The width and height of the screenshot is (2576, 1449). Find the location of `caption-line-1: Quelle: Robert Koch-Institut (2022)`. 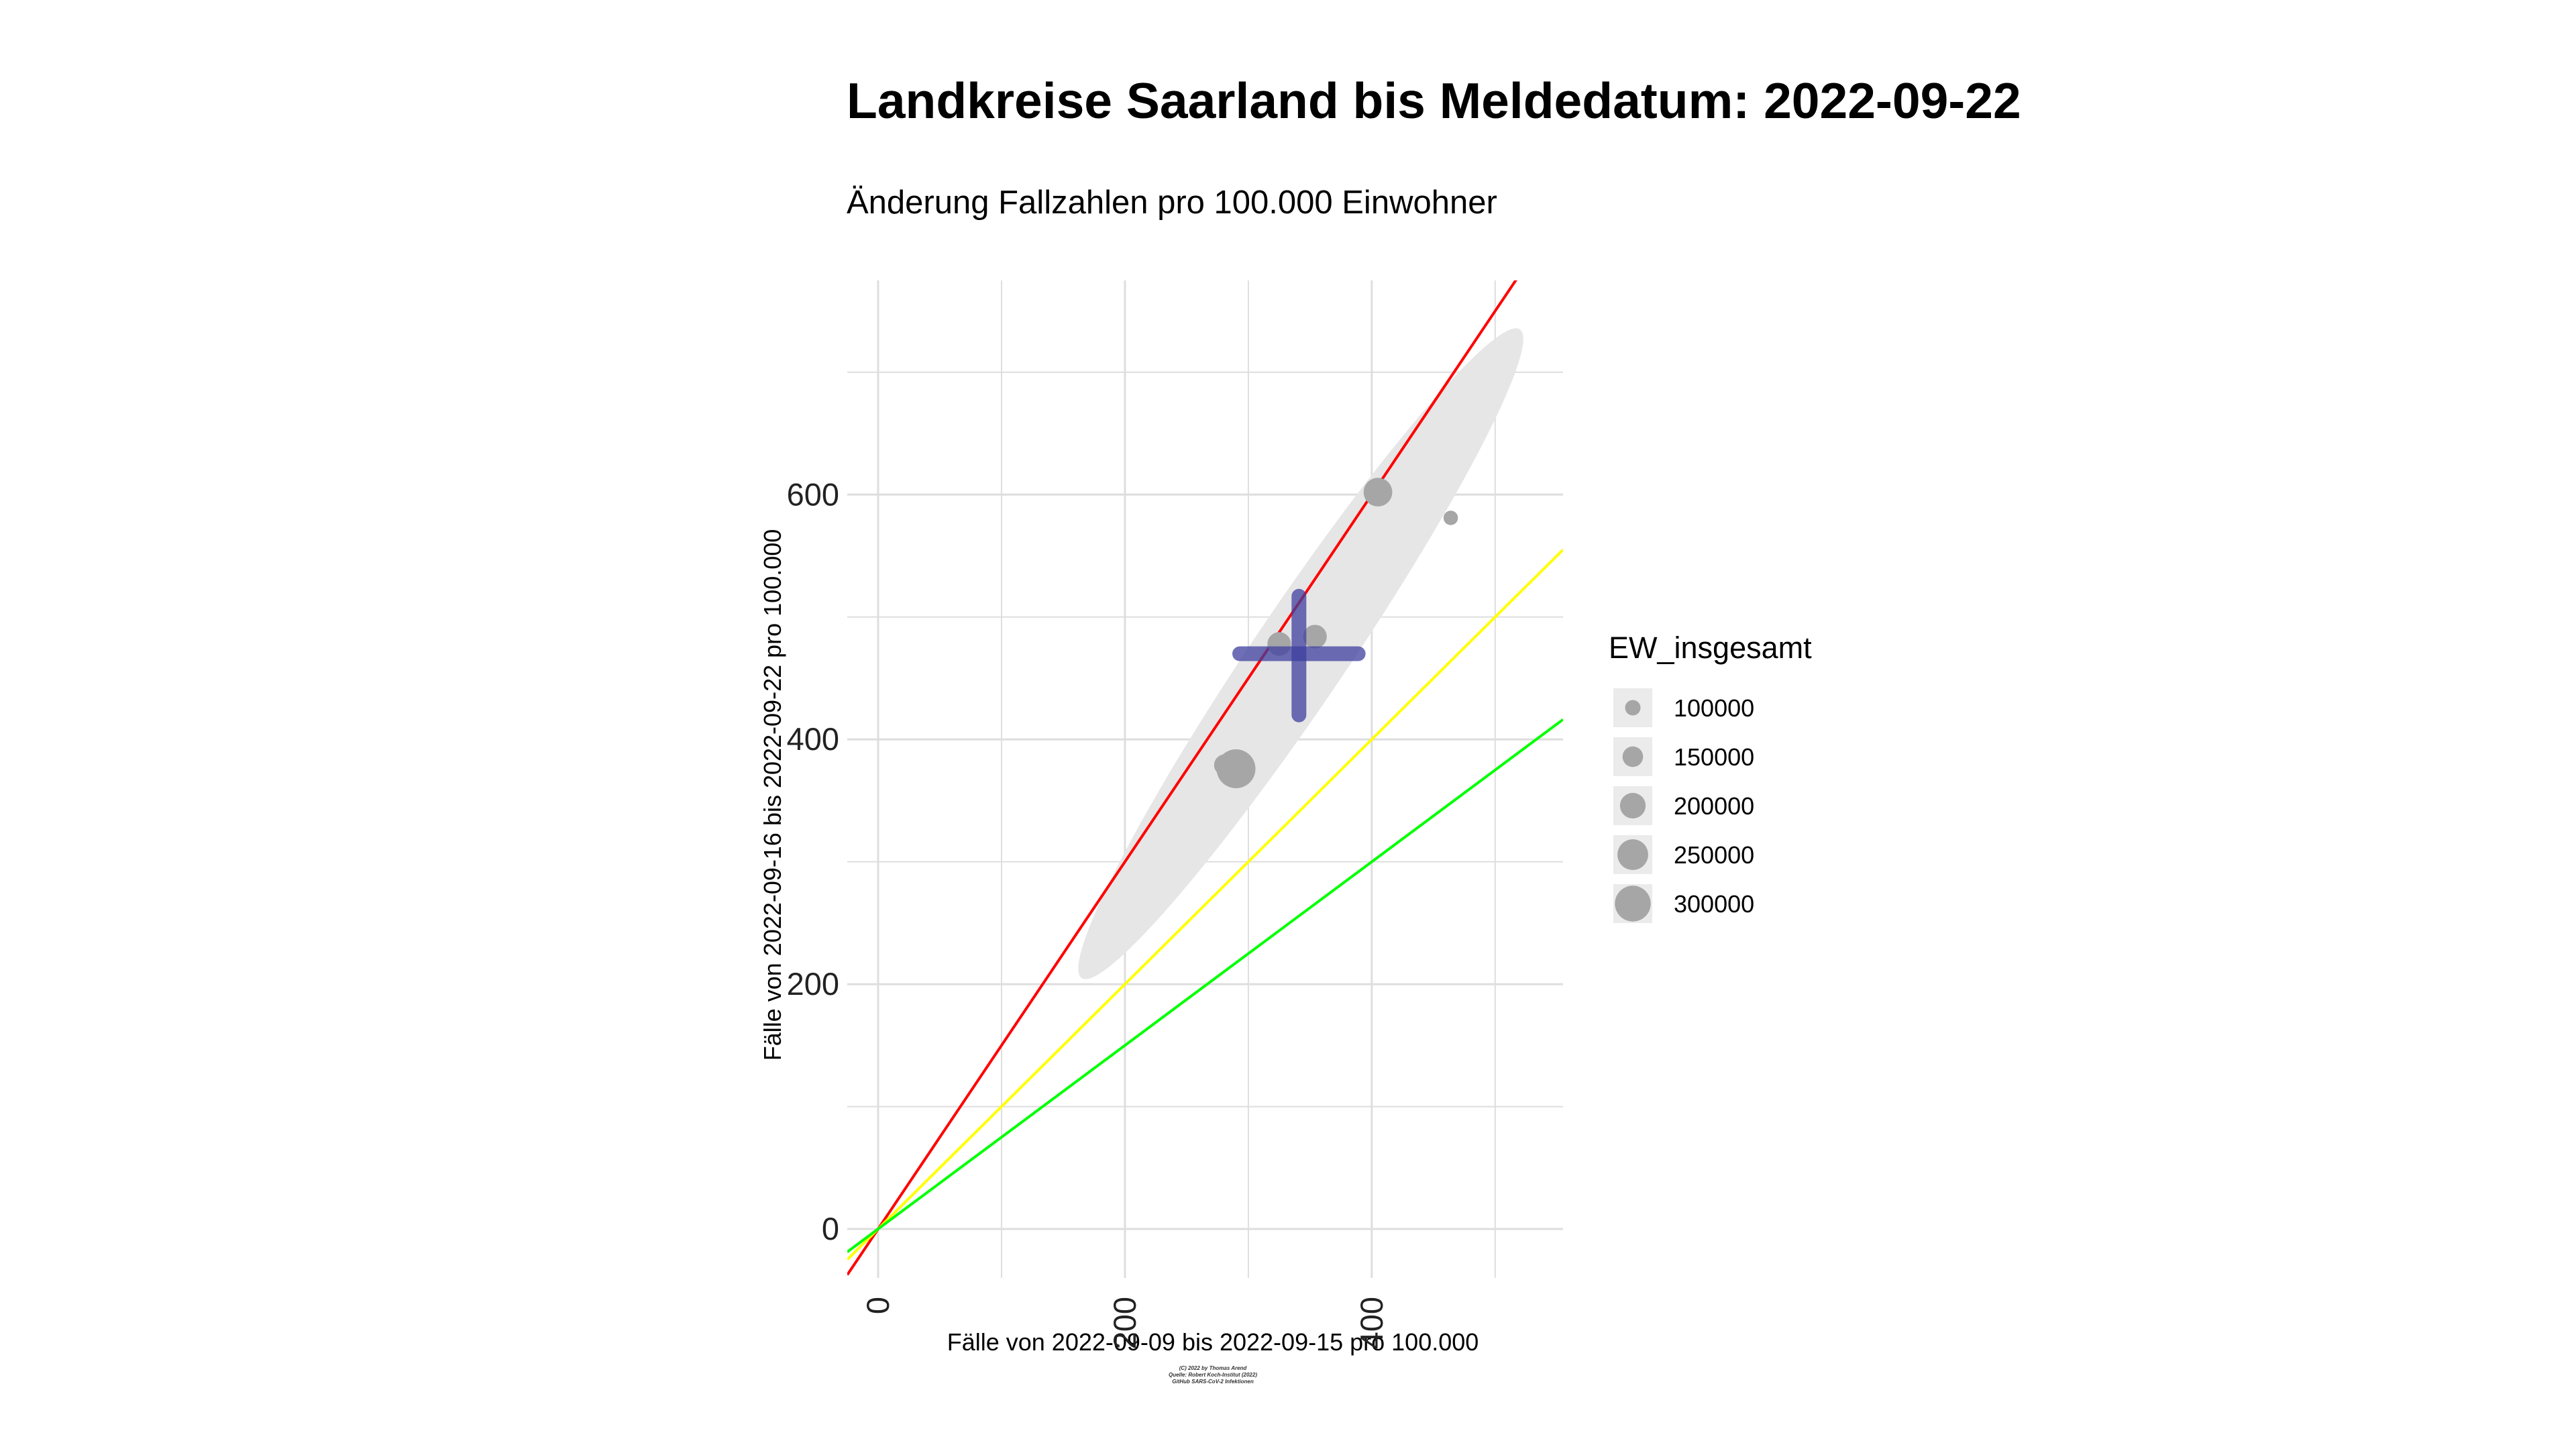

caption-line-1: Quelle: Robert Koch-Institut (2022) is located at coordinates (1213, 1375).